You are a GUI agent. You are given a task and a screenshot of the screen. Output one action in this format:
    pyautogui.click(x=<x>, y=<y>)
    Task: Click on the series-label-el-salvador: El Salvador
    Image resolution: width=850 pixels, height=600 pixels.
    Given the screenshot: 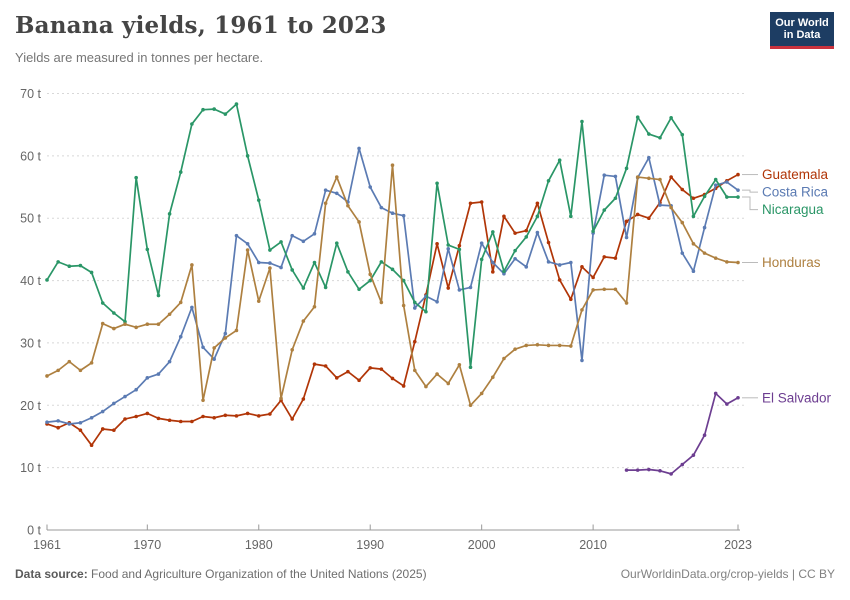 What is the action you would take?
    pyautogui.click(x=797, y=397)
    